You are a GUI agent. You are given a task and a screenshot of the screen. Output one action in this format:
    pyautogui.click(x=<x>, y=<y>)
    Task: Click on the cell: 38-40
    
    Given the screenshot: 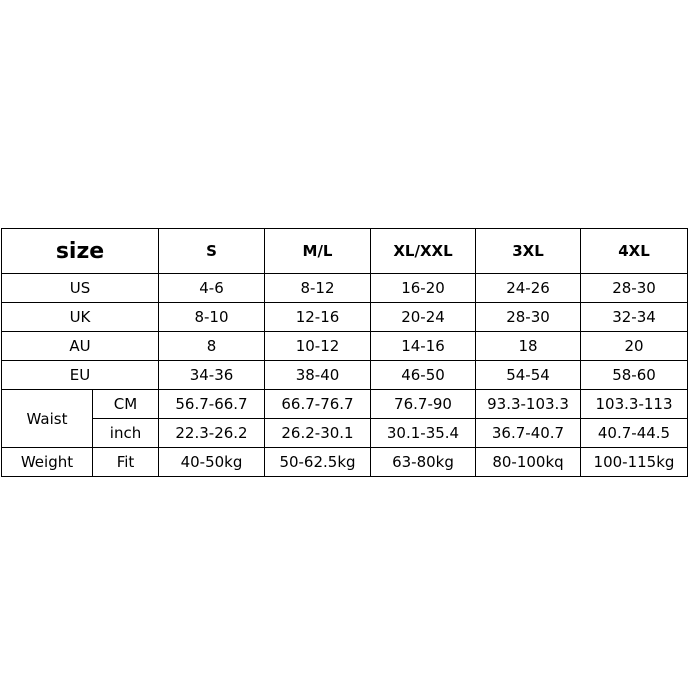 What is the action you would take?
    pyautogui.click(x=317, y=375)
    